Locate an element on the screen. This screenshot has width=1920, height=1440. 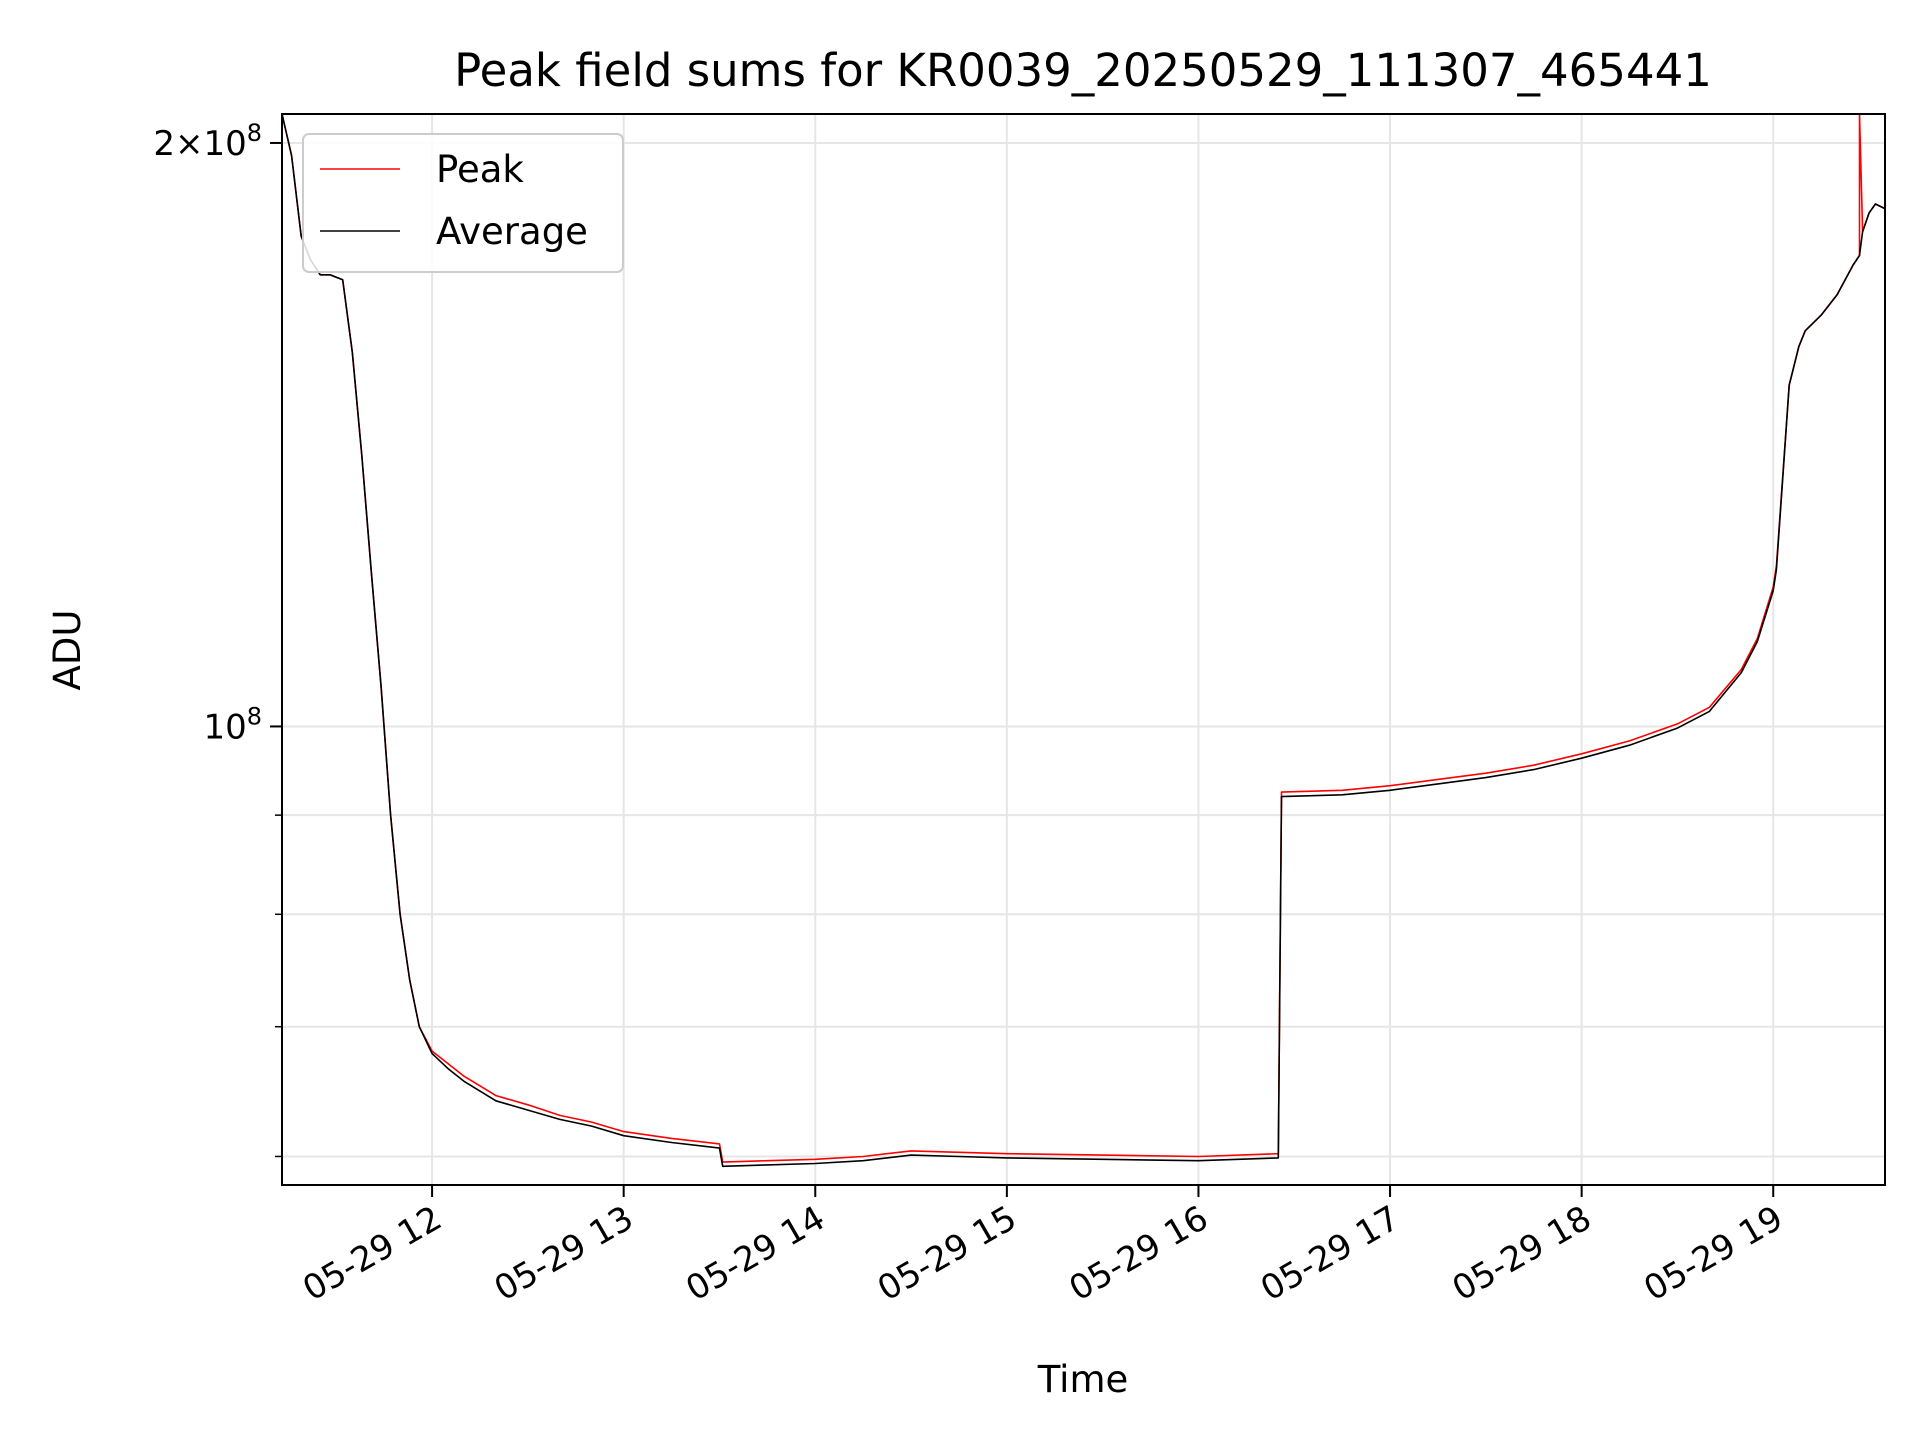
y-tick-multiplier: 2× is located at coordinates (178, 144).